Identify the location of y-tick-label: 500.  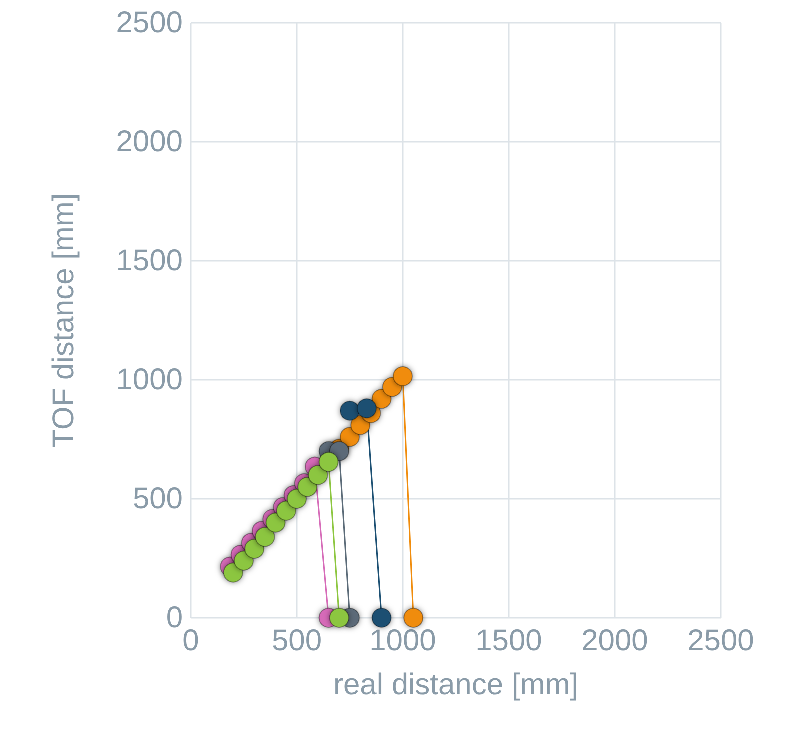
(157, 499).